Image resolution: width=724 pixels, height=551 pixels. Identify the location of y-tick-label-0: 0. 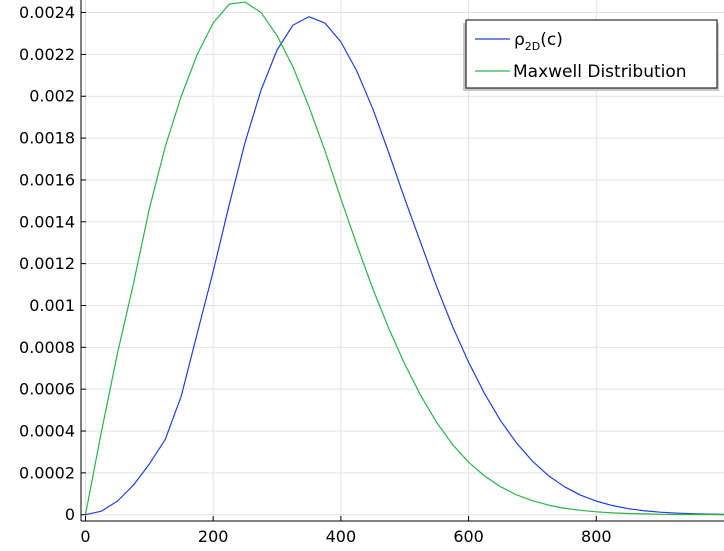
(70, 514).